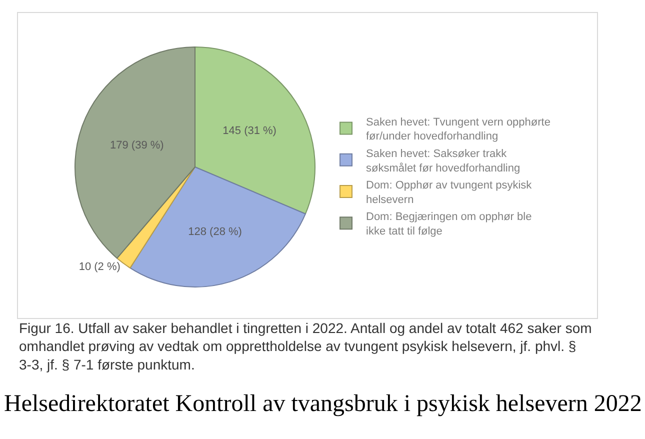  Describe the element at coordinates (449, 193) in the screenshot. I see `legend-label: Dom: Opphør av tvungent psykisk helsevern` at that location.